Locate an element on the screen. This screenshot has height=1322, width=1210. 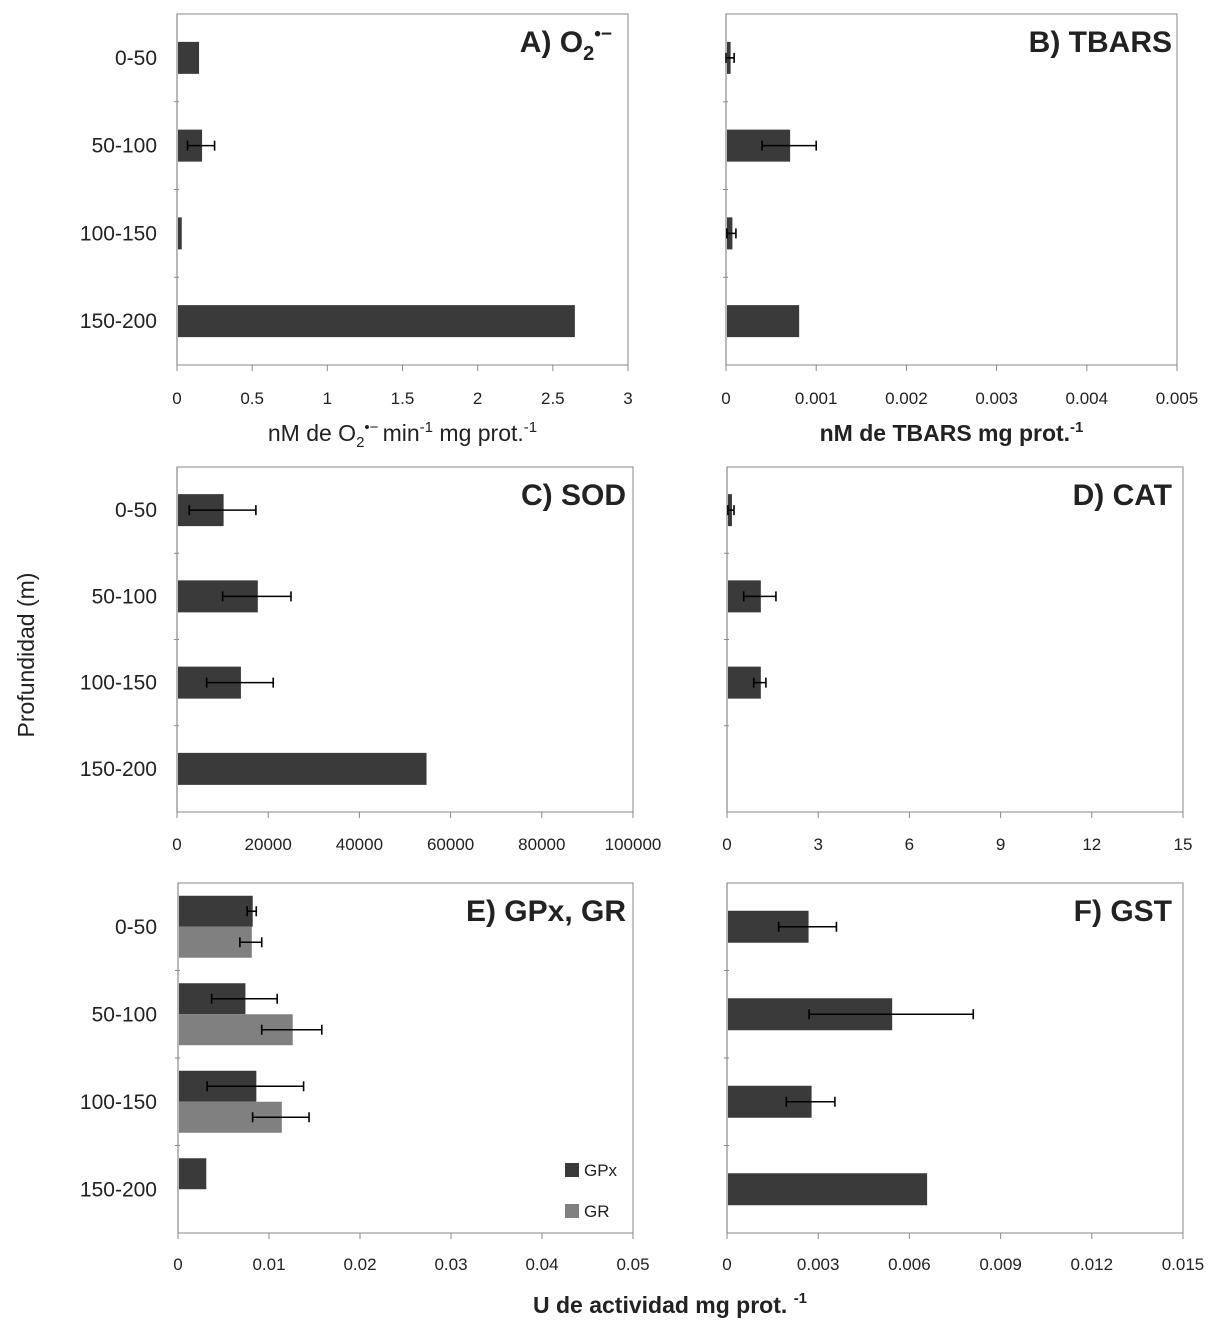
panel-title-main: E) GPx, GR is located at coordinates (546, 911).